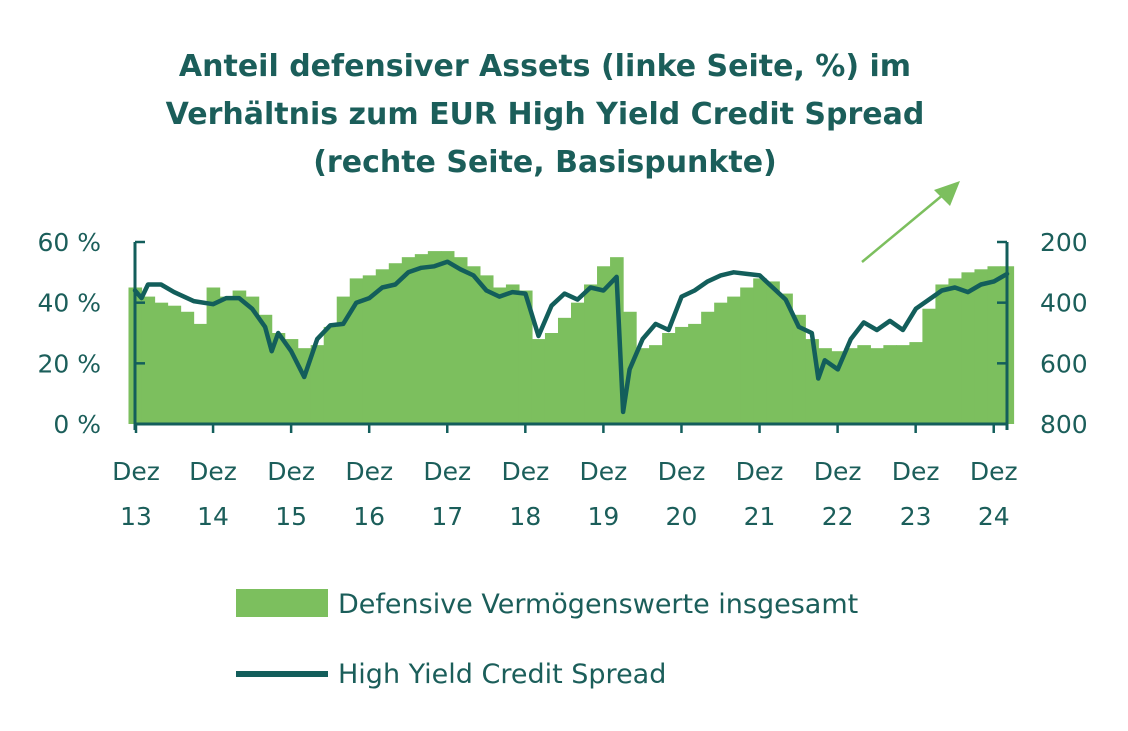 The width and height of the screenshot is (1128, 731). Describe the element at coordinates (69, 303) in the screenshot. I see `y-left-tick-label: 40 %` at that location.